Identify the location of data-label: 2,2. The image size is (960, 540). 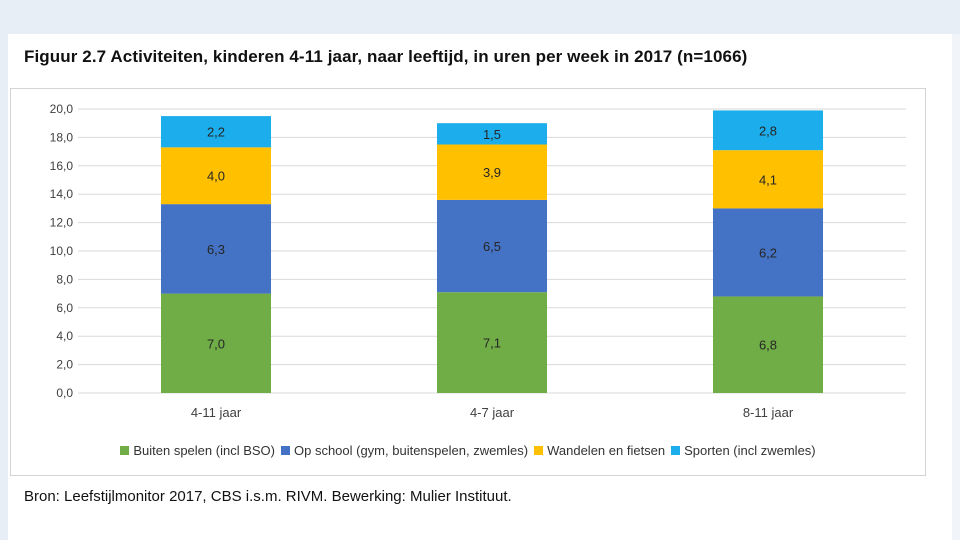
(216, 132).